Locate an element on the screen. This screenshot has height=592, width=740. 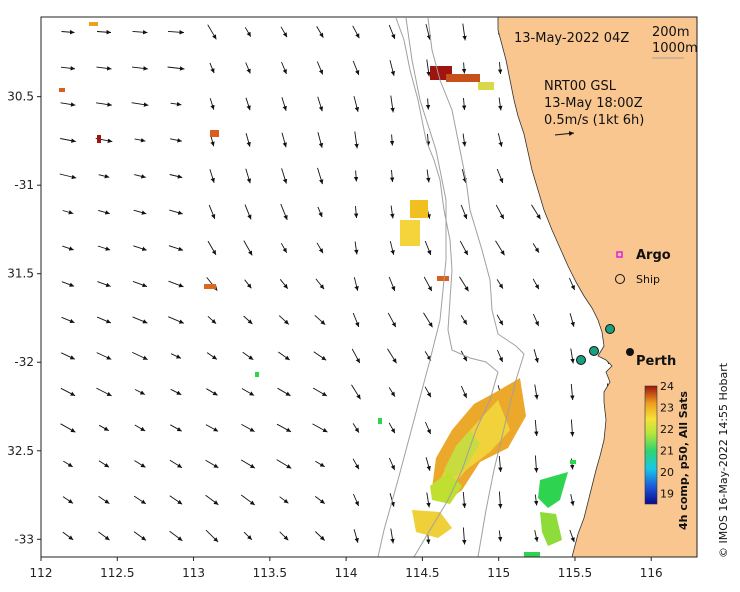
current-scale-label: 0.5m/s (1kt 6h) is located at coordinates (594, 120).